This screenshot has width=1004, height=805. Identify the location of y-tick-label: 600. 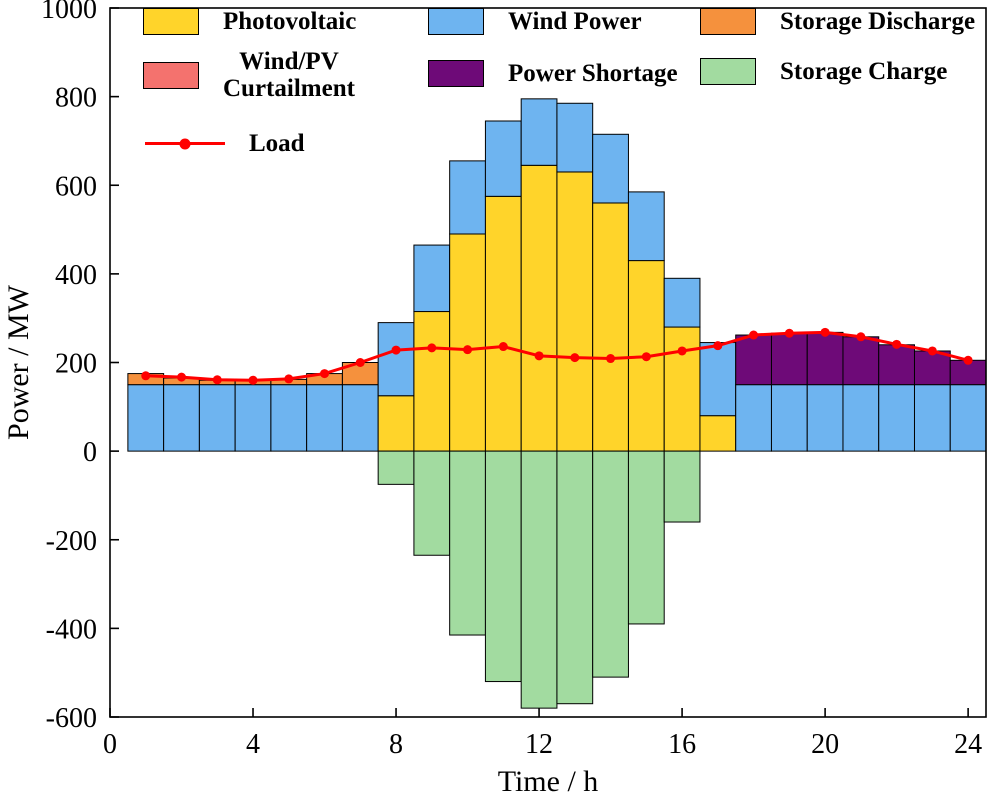
(76, 186).